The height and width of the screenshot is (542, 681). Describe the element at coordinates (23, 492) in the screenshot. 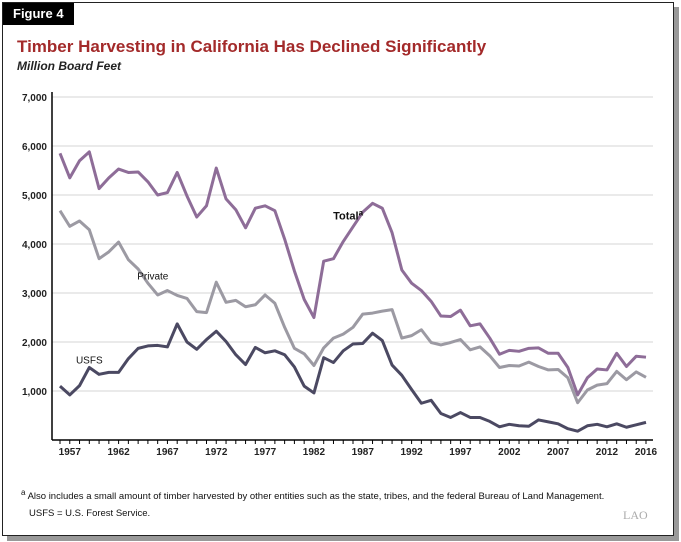

I see `footnote-marker: a` at that location.